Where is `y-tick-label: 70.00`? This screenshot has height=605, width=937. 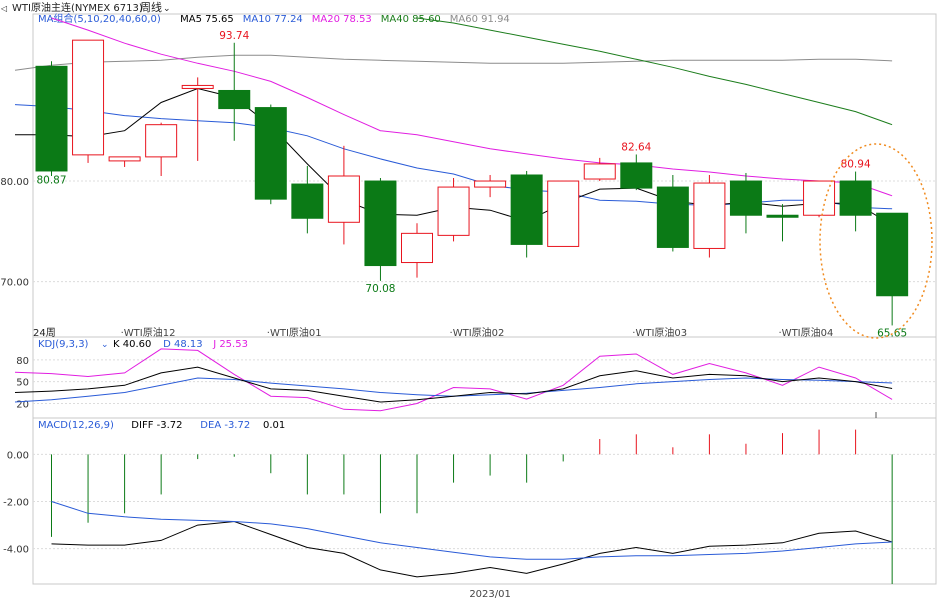
y-tick-label: 70.00 is located at coordinates (14, 283).